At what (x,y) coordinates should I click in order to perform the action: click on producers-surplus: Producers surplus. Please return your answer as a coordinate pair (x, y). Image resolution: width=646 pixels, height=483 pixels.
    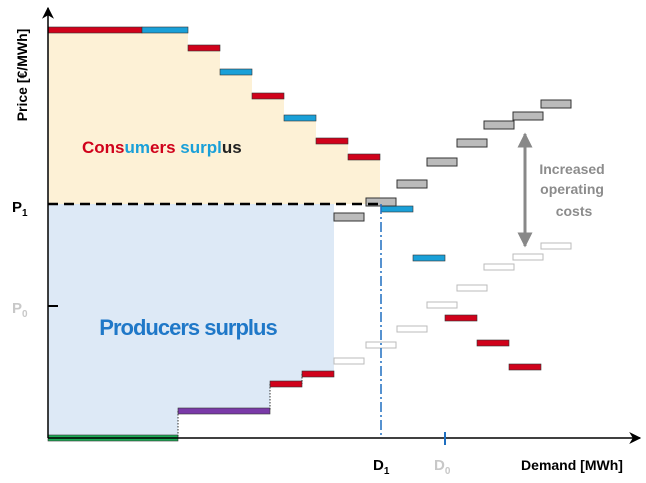
    Looking at the image, I should click on (188, 327).